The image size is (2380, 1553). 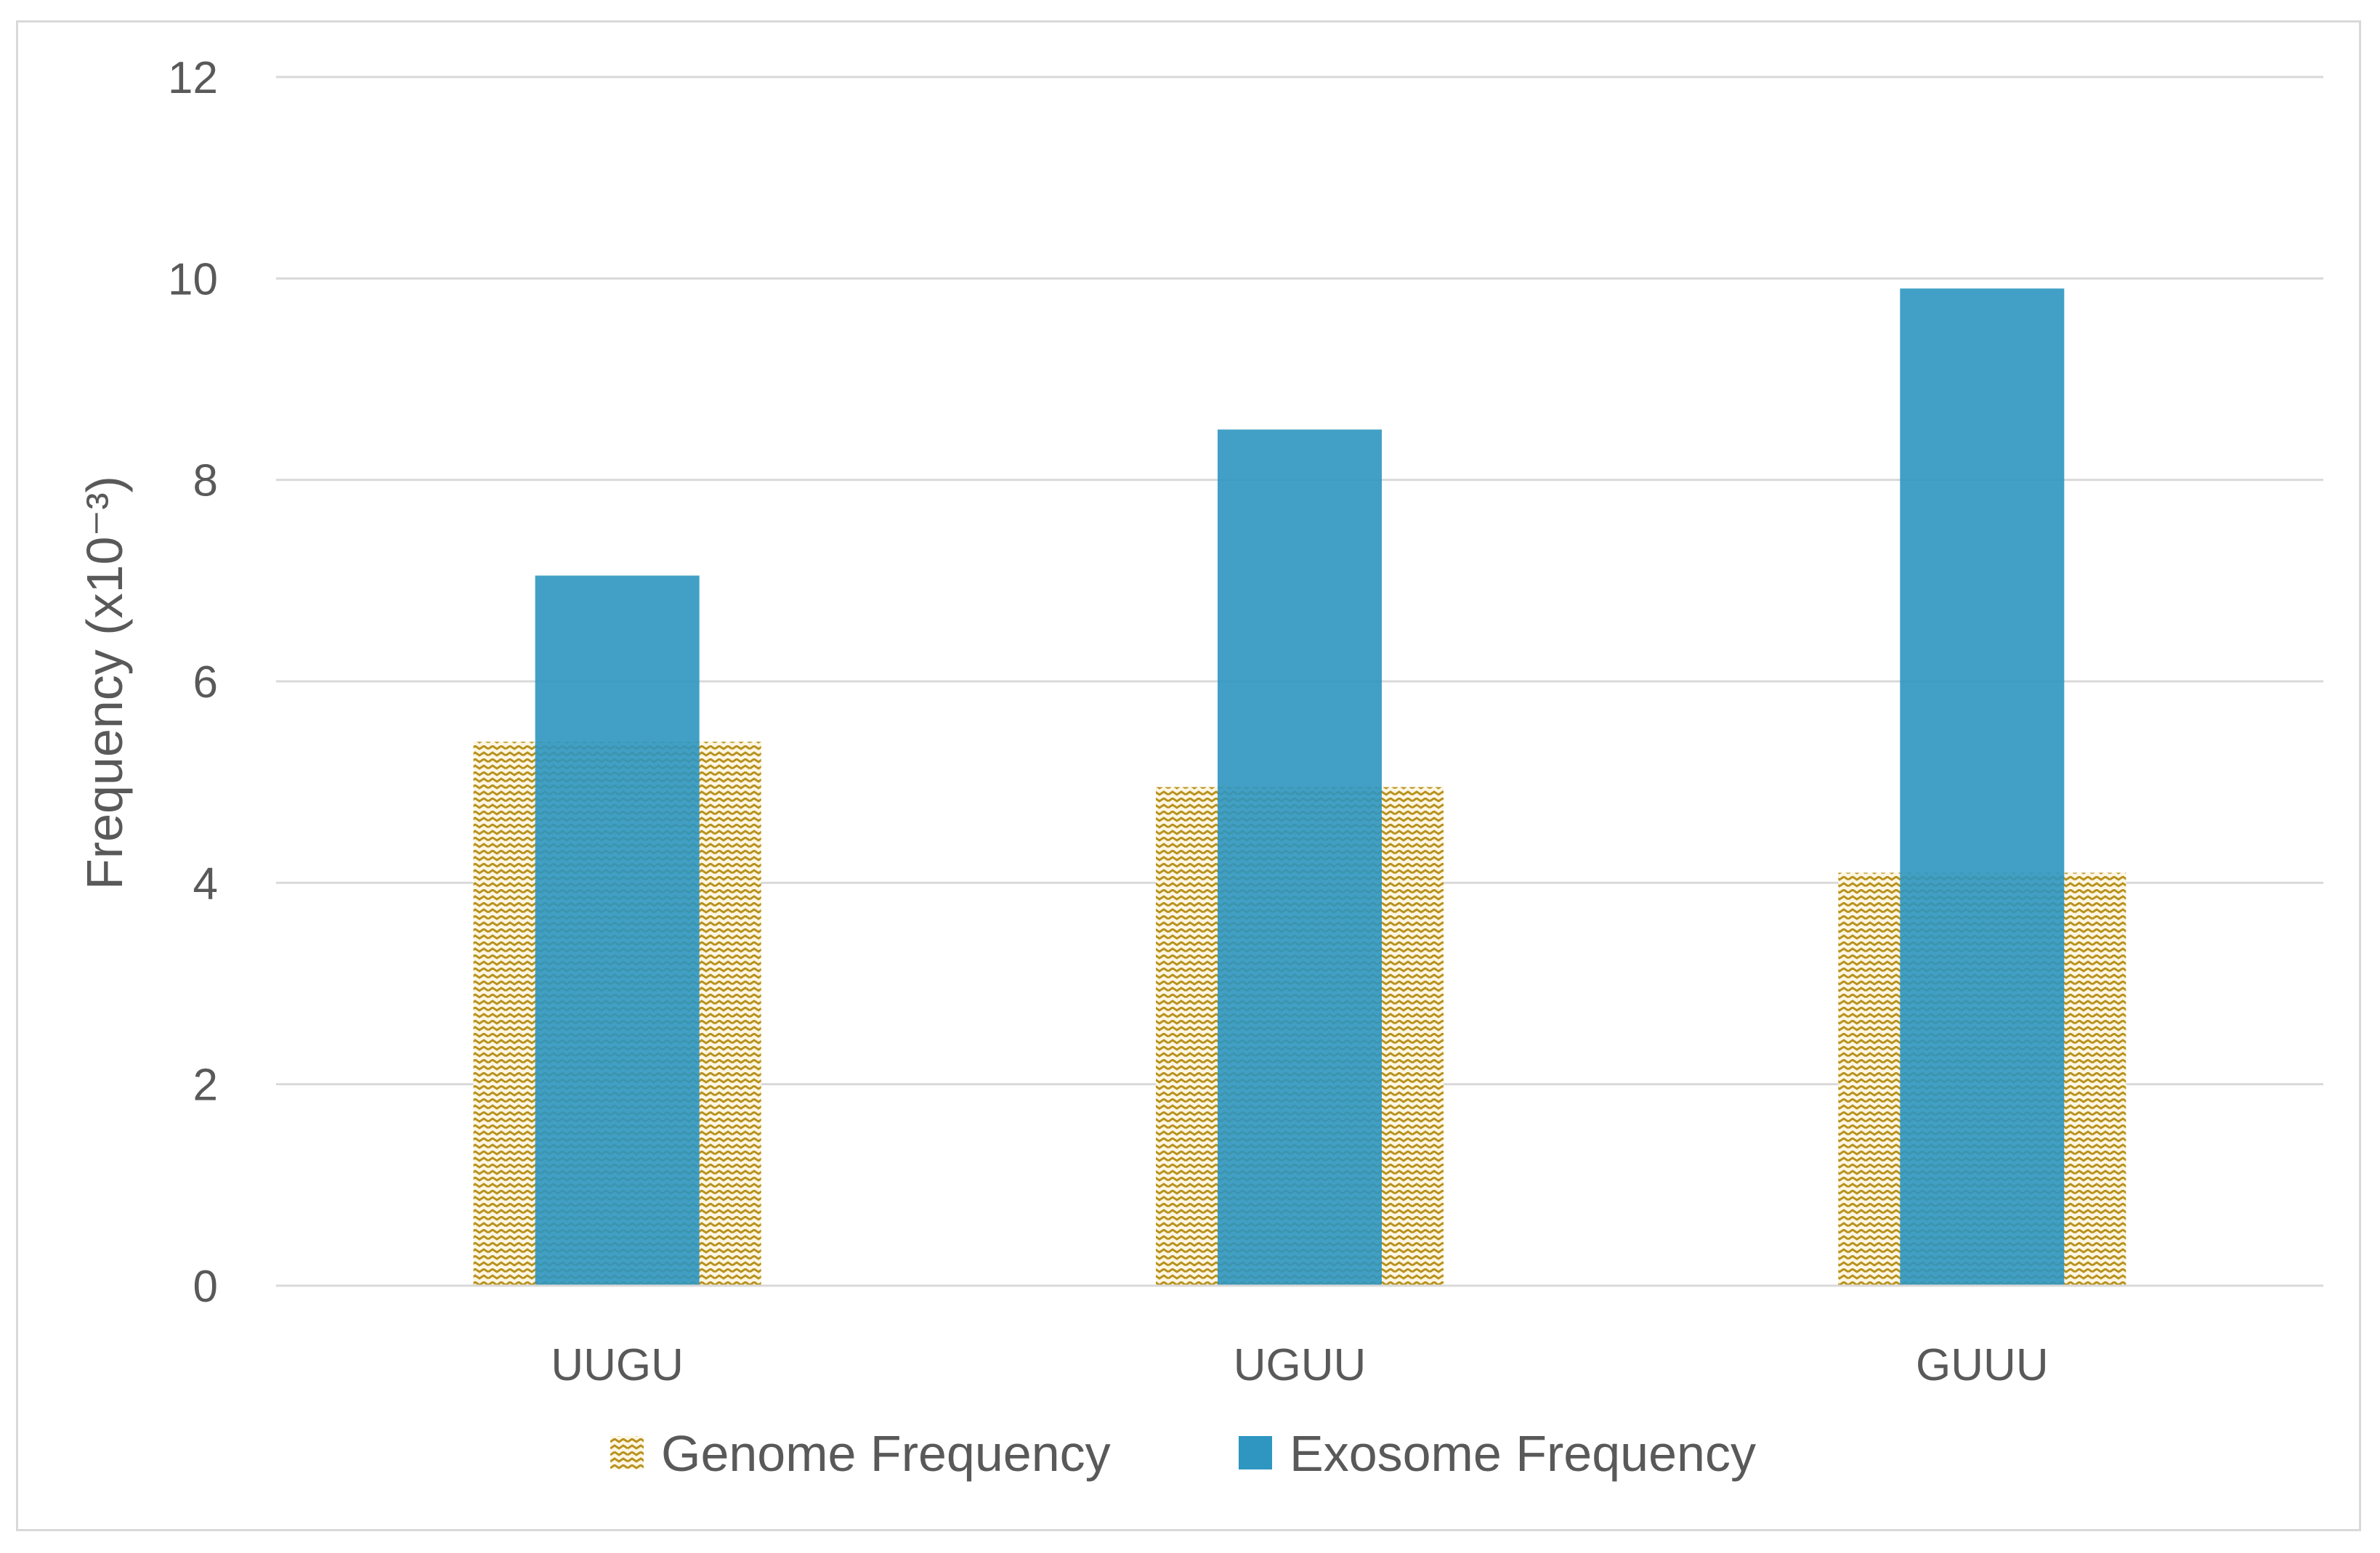 What do you see at coordinates (1982, 787) in the screenshot?
I see `bar-exosome-guuu` at bounding box center [1982, 787].